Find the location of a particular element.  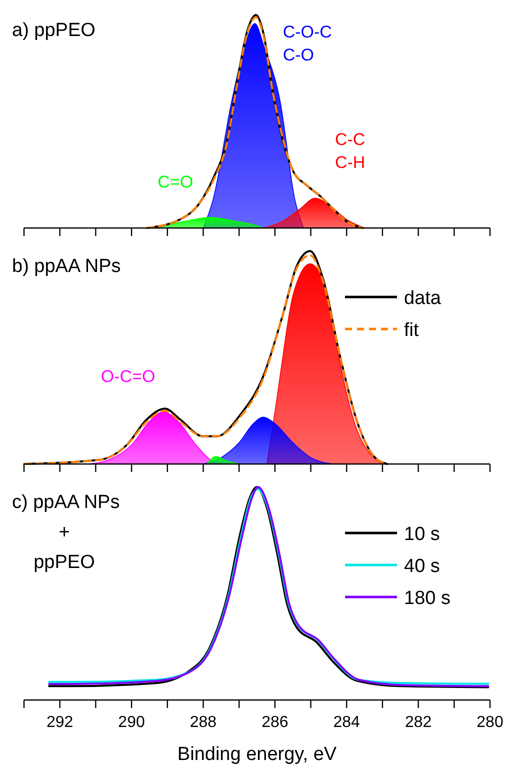

series-label: O-C=O is located at coordinates (128, 376).